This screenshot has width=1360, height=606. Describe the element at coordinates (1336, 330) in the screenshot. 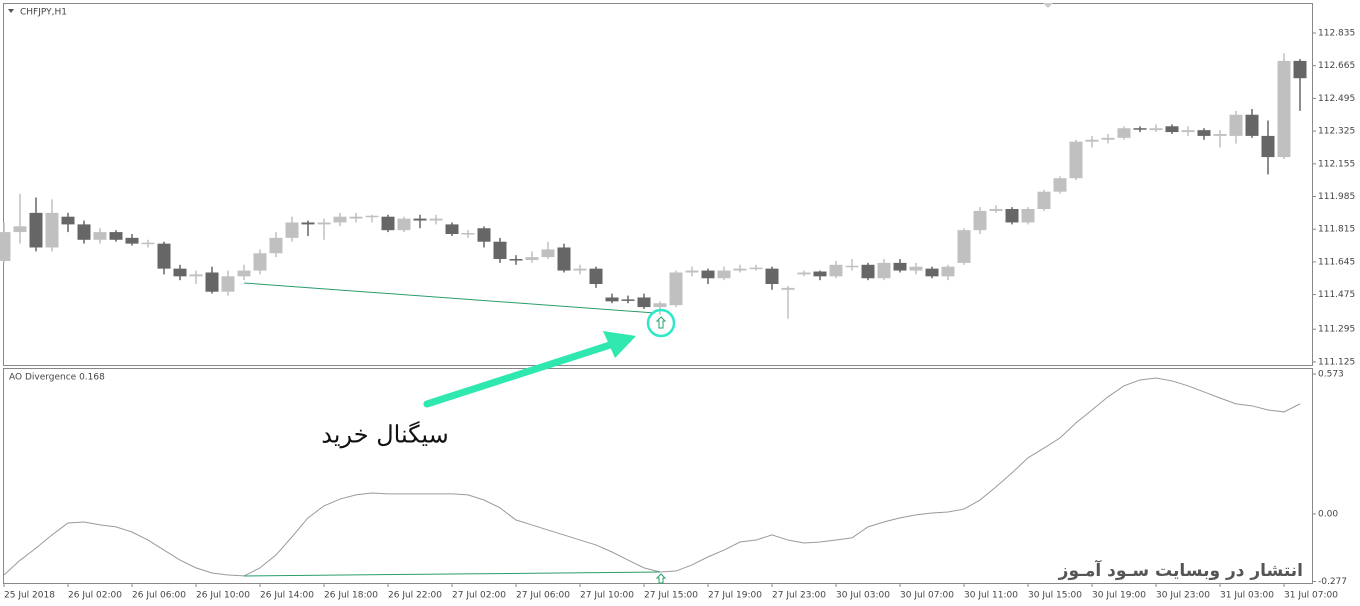

I see `y-tick-label: 111.295` at that location.